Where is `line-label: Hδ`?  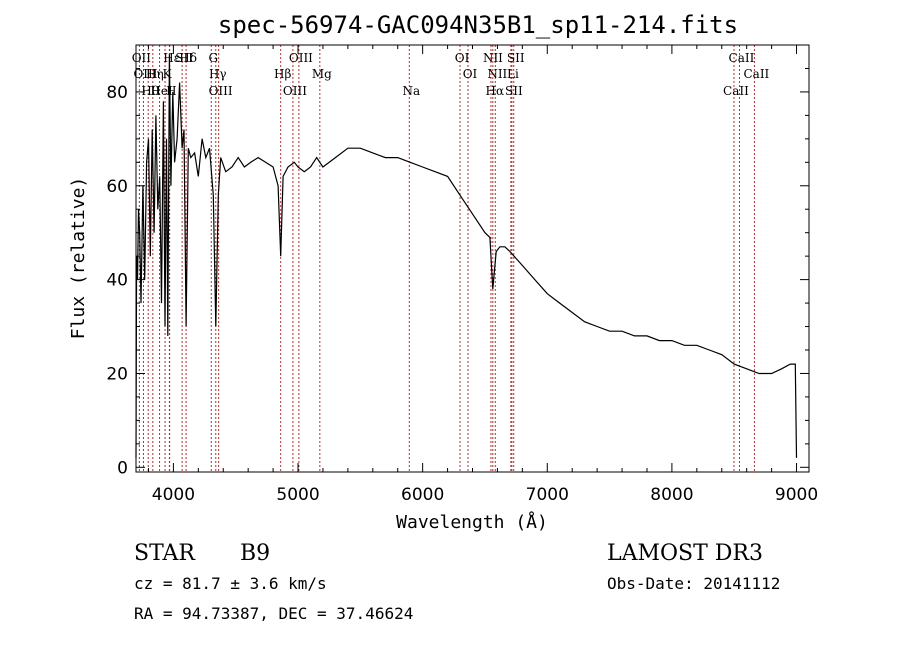
line-label: Hδ is located at coordinates (188, 58).